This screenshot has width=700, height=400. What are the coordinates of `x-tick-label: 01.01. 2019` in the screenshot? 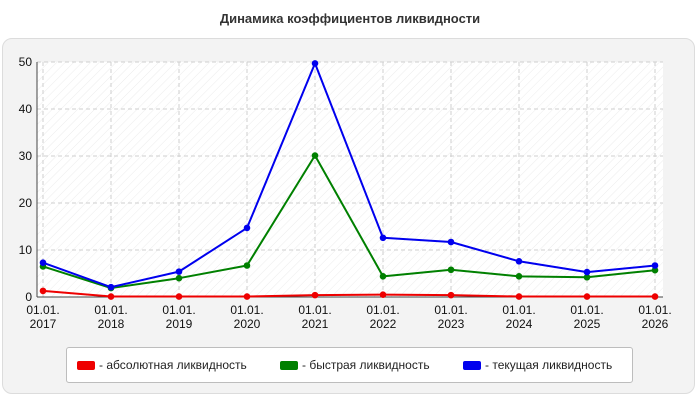 It's located at (178, 317).